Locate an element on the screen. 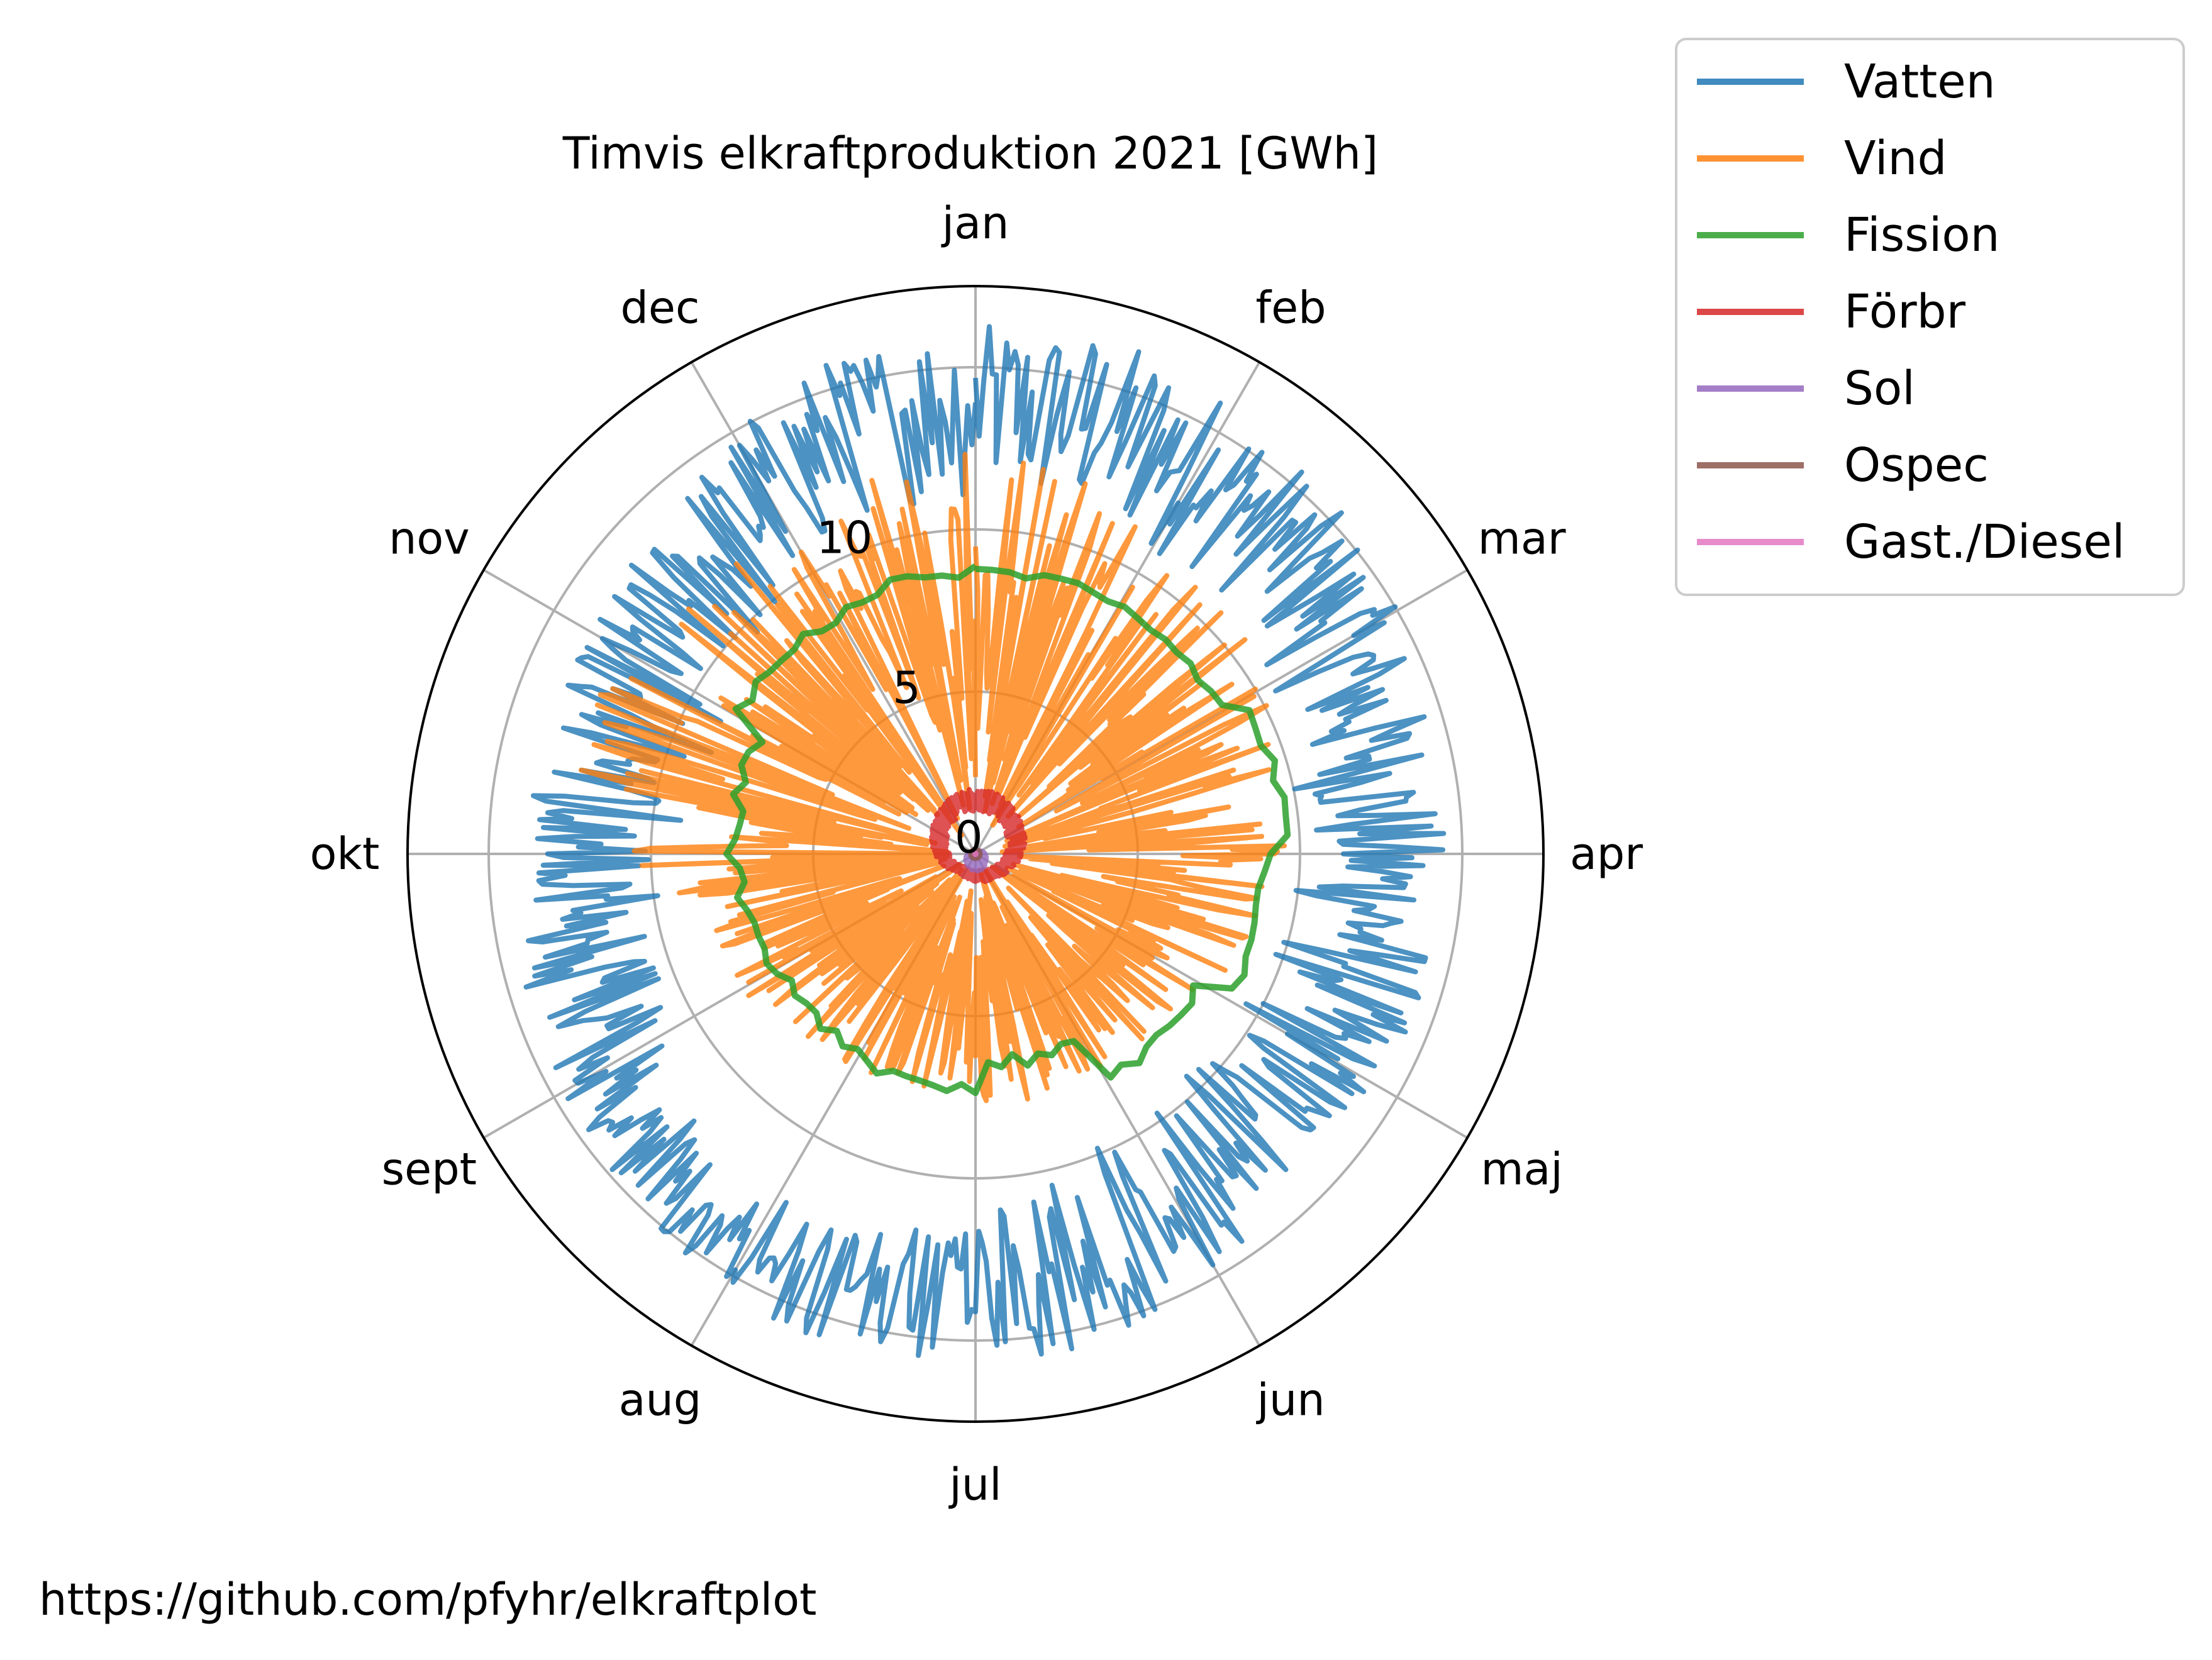  month-label-nov: nov is located at coordinates (429, 539).